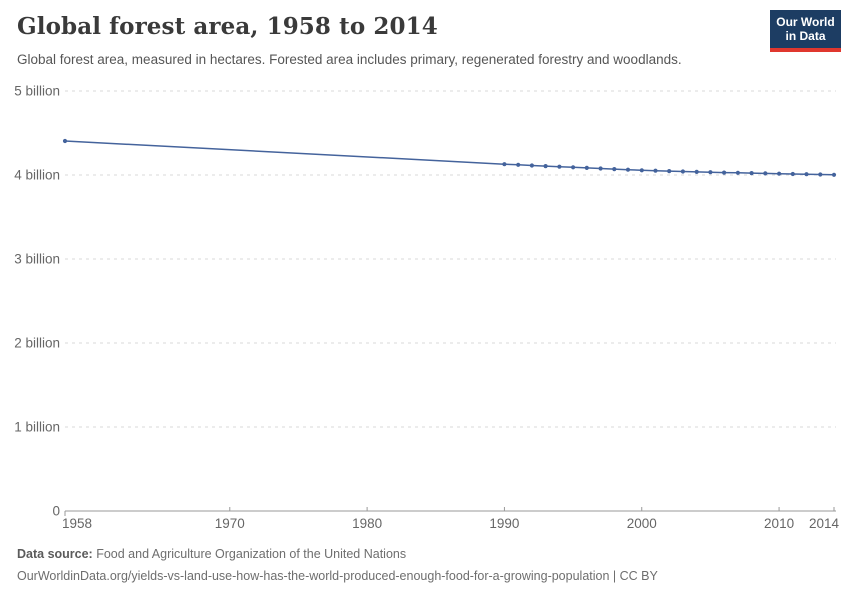 Image resolution: width=850 pixels, height=600 pixels. I want to click on y-axis-tick-label: 2 billion, so click(37, 343).